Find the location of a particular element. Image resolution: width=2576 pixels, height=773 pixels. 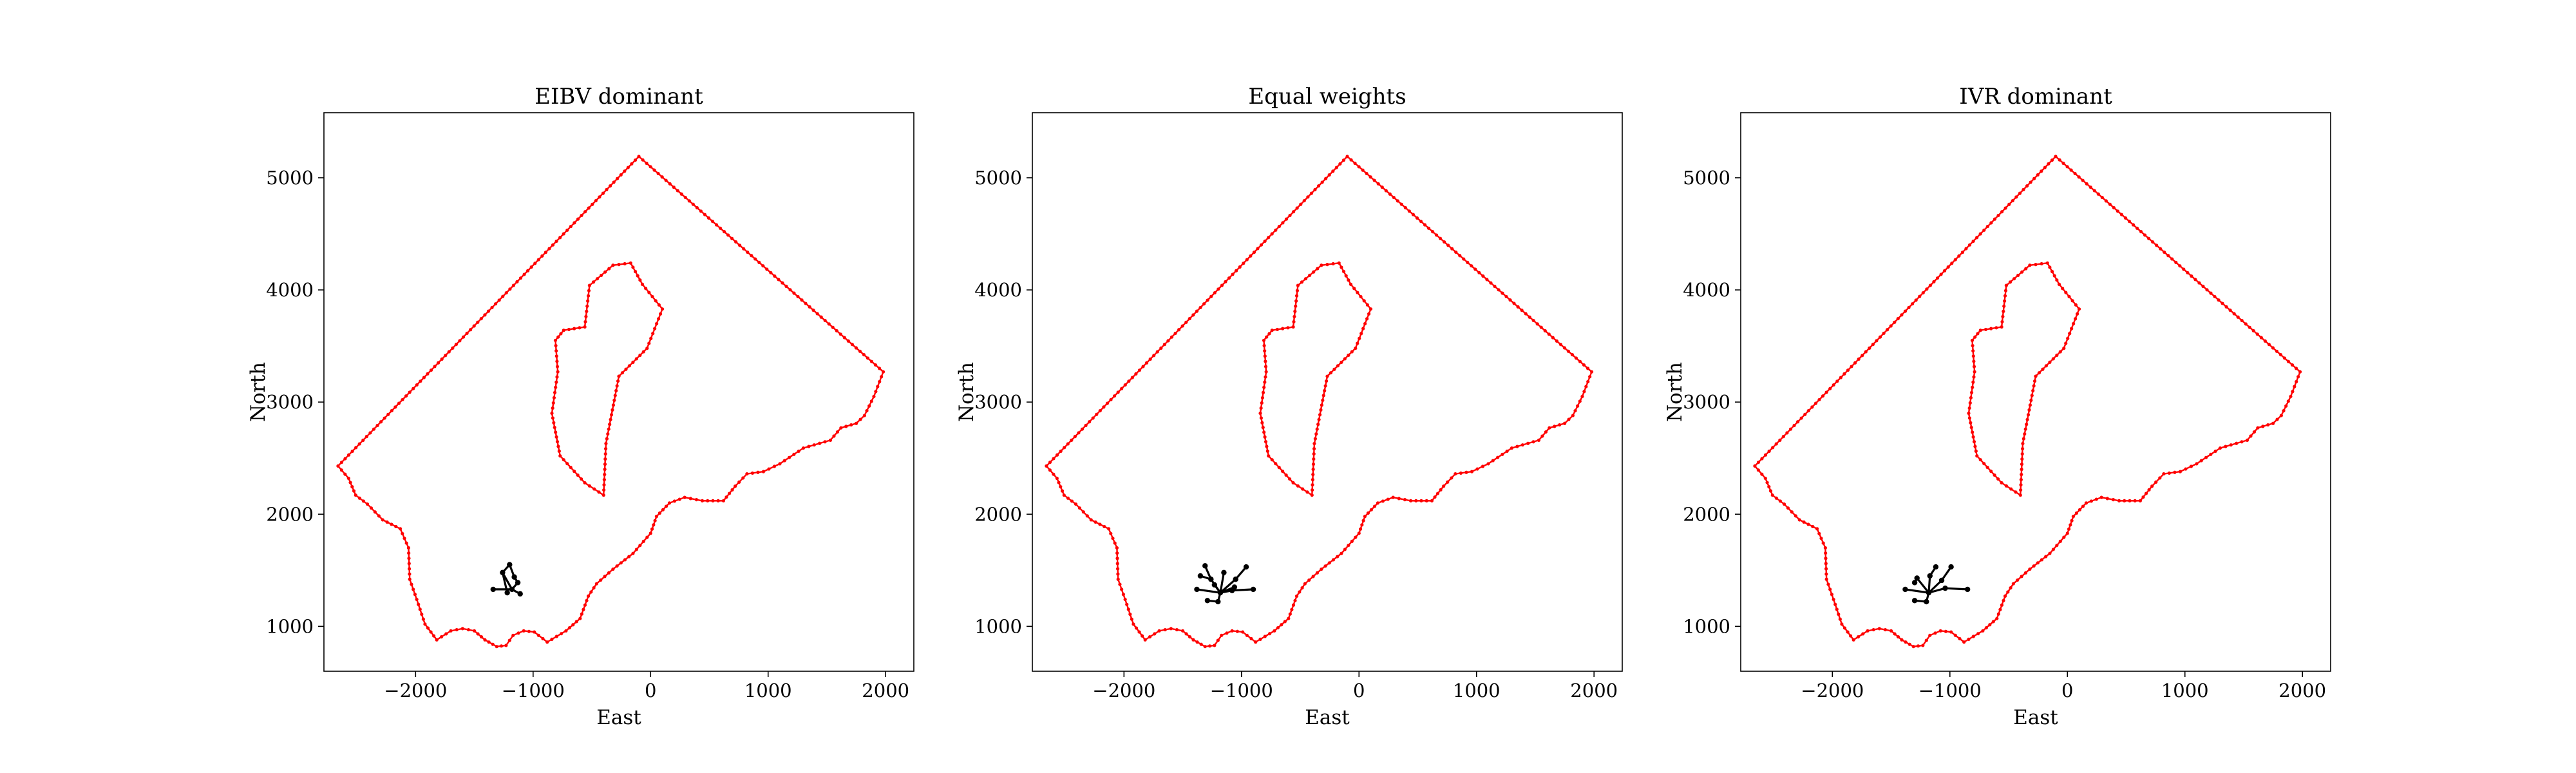

x-tick-label: 2000 is located at coordinates (885, 690).